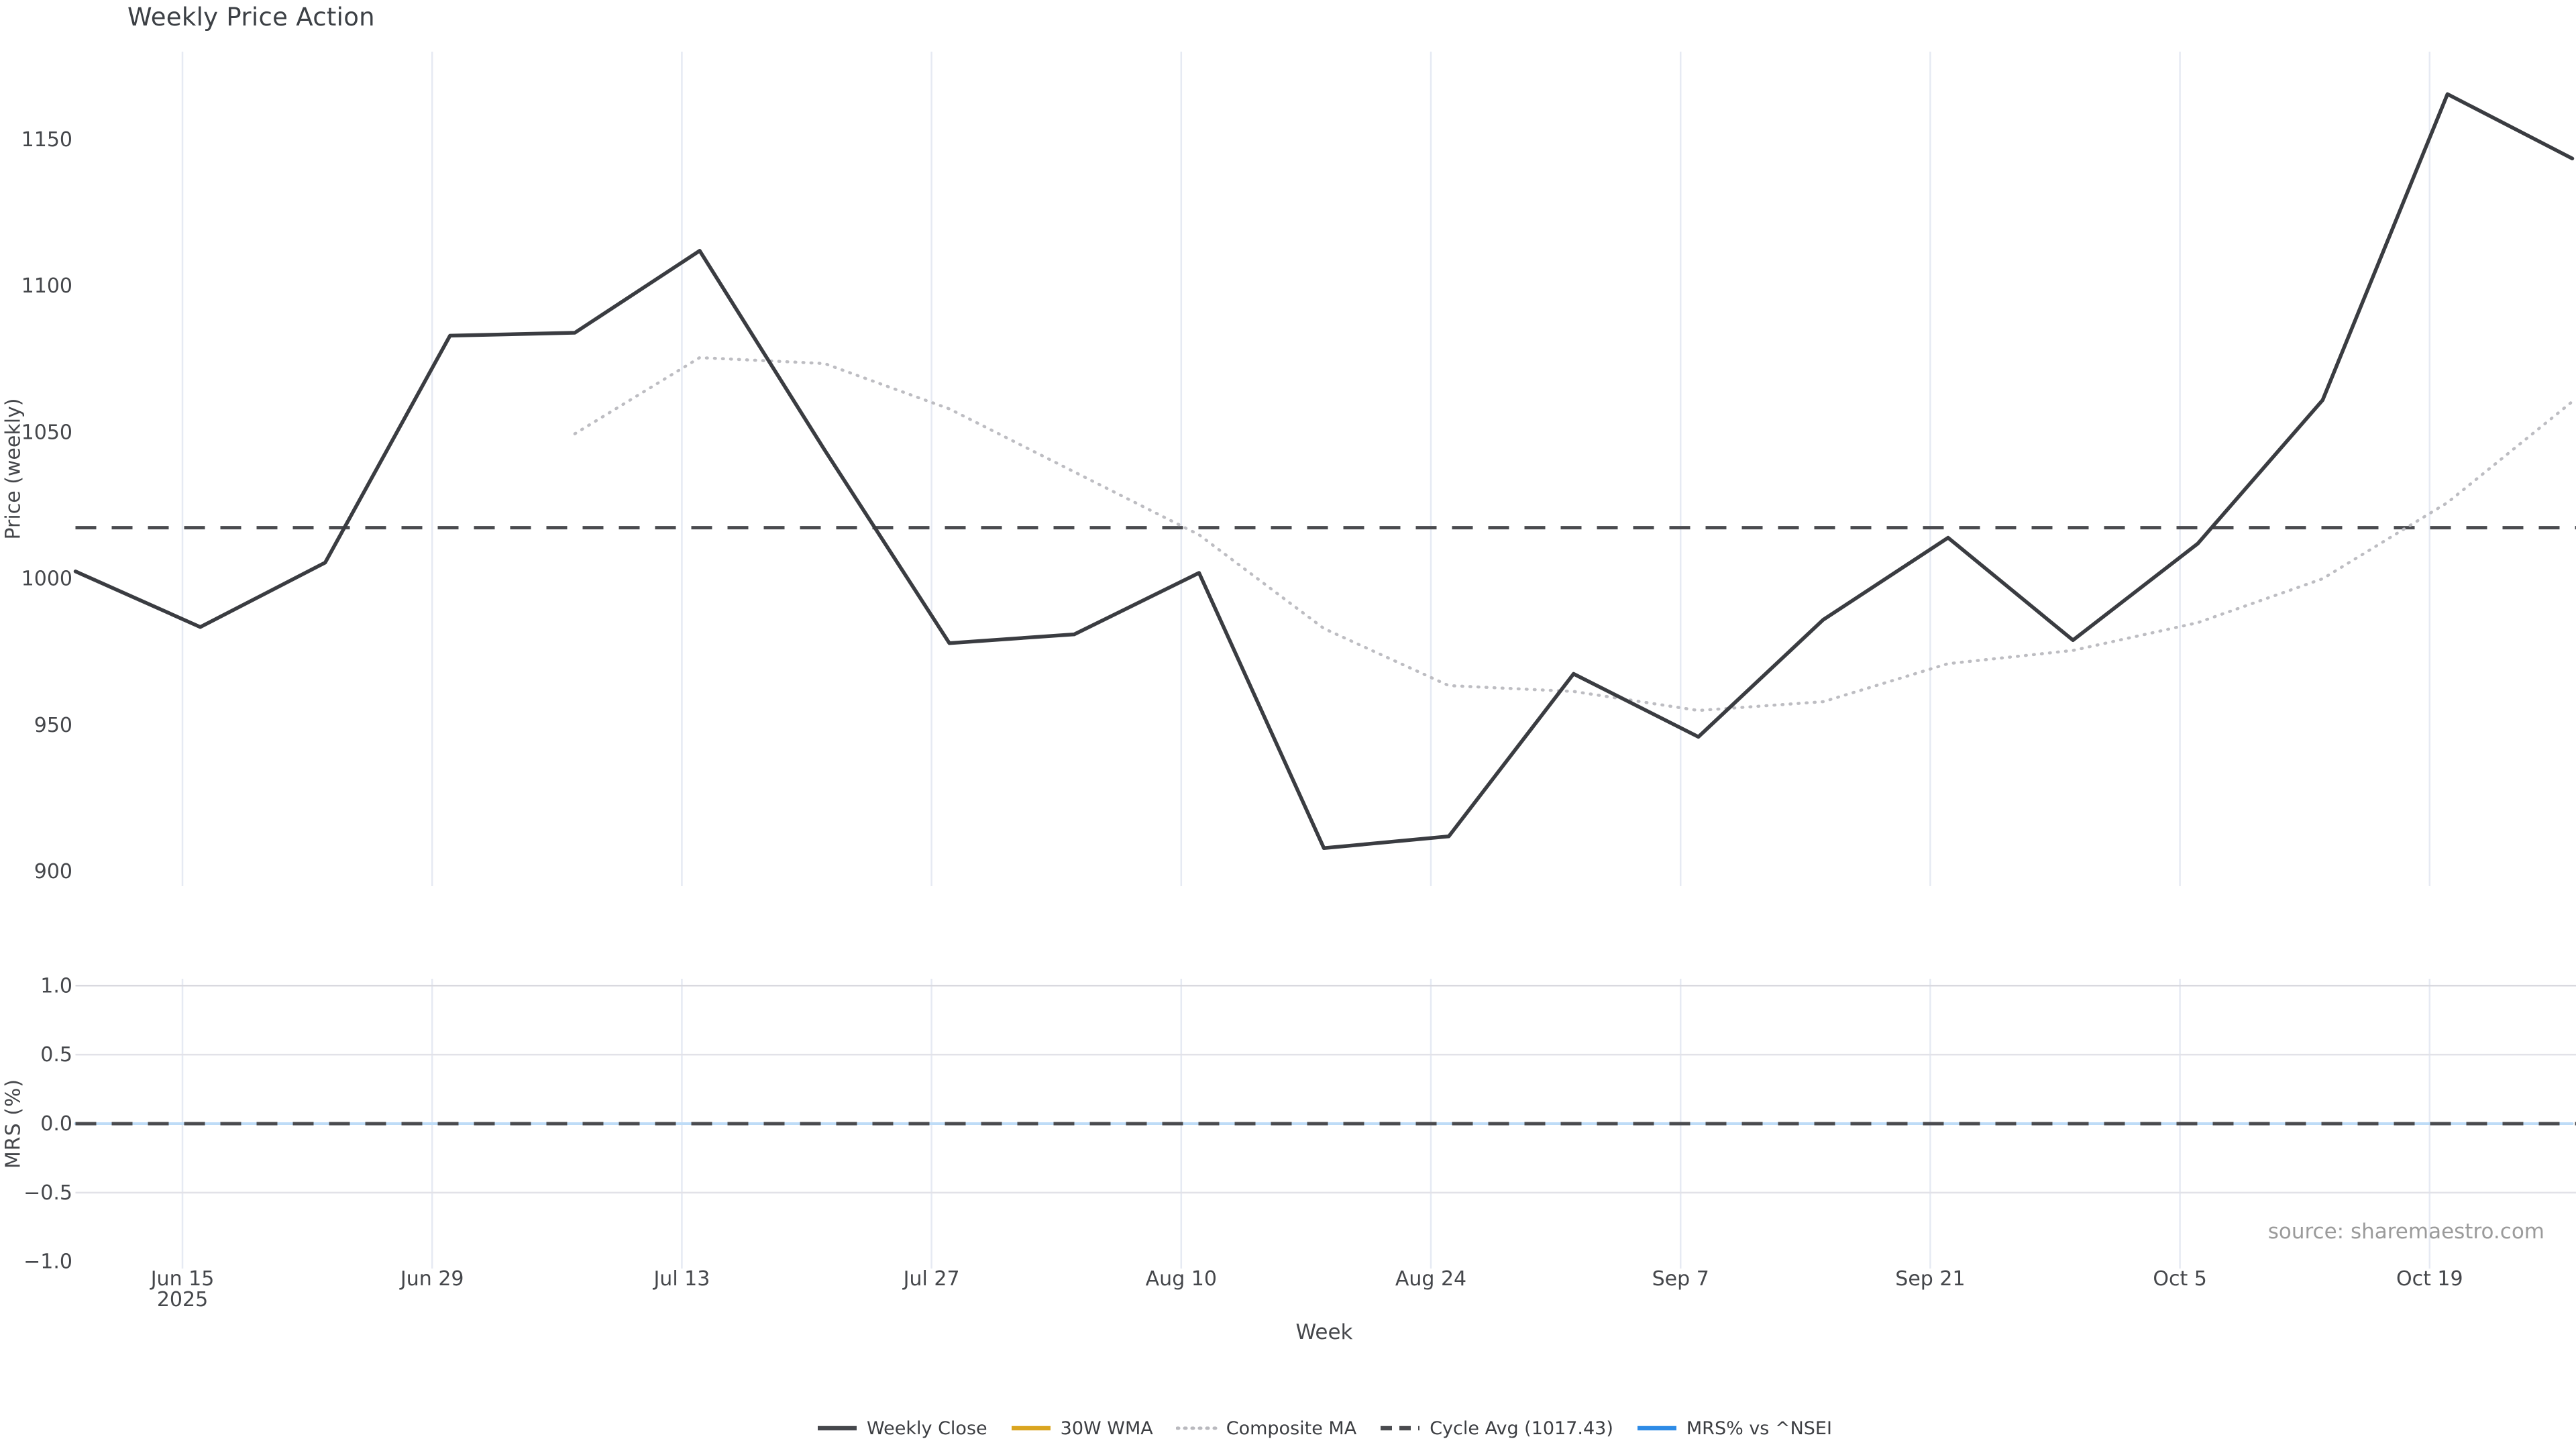 This screenshot has width=2576, height=1449. I want to click on mrs-ytick-label: −1.0, so click(47, 1262).